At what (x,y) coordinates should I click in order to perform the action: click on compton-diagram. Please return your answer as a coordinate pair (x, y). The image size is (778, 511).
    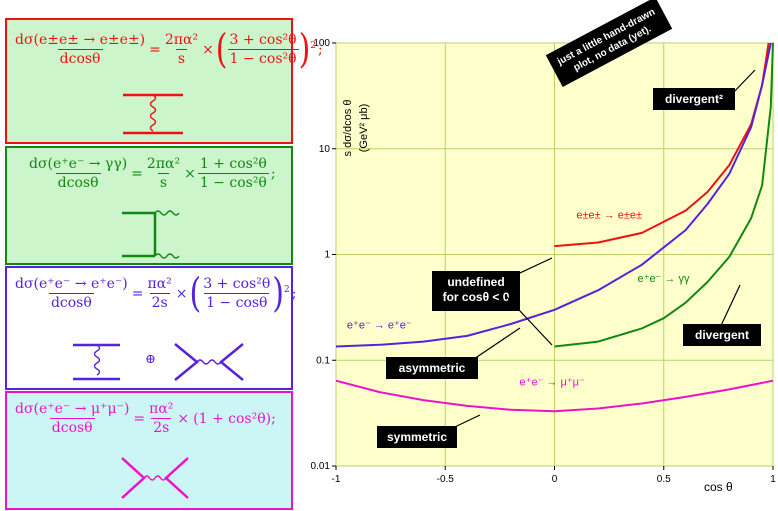
    Looking at the image, I should click on (151, 234).